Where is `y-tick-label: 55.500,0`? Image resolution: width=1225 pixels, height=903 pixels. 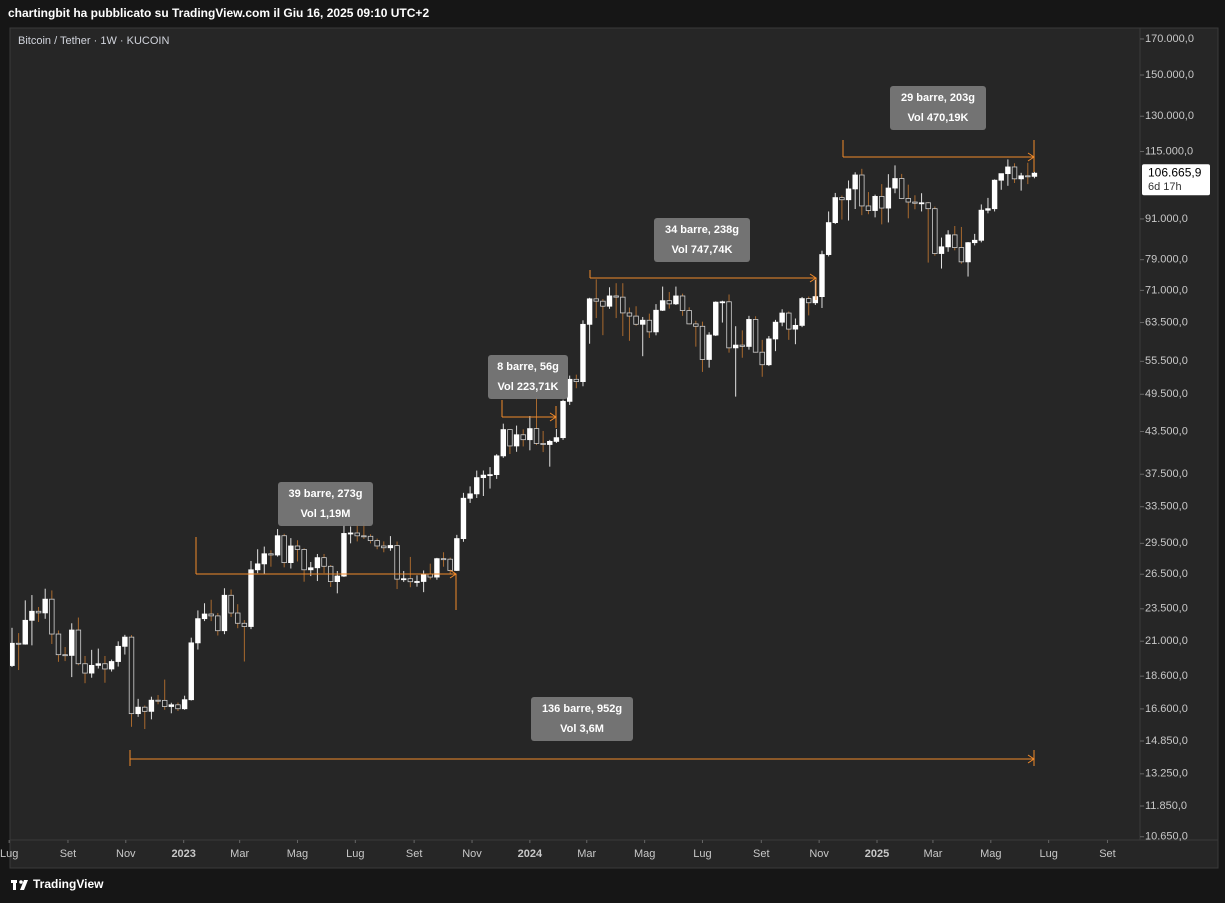 y-tick-label: 55.500,0 is located at coordinates (1166, 361).